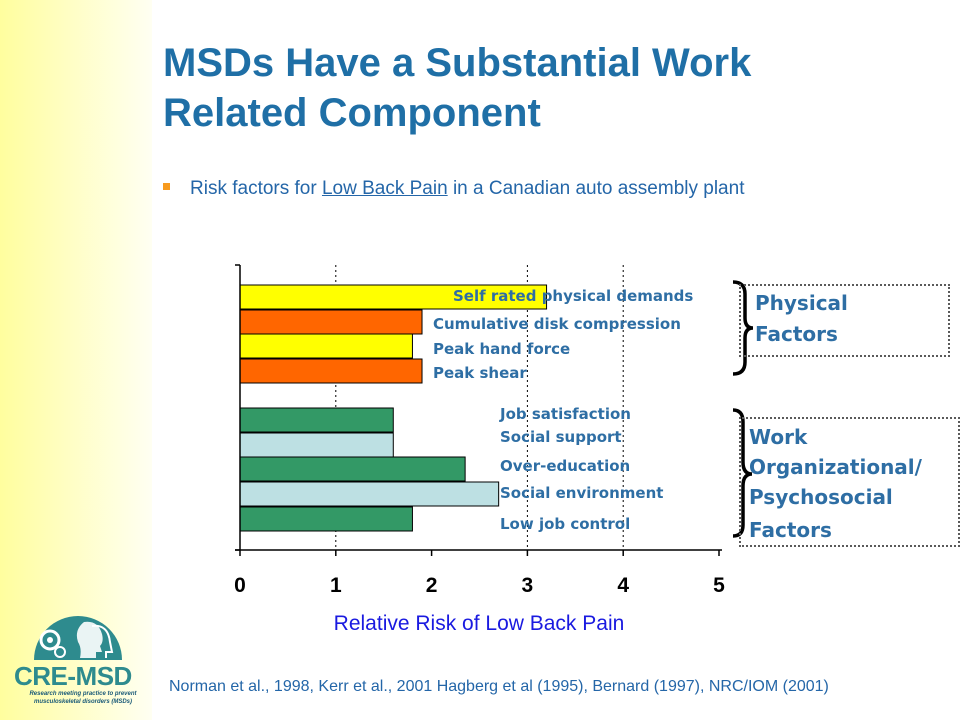 Image resolution: width=960 pixels, height=720 pixels. Describe the element at coordinates (790, 530) in the screenshot. I see `psychosocial-label-line-4: Factors` at that location.